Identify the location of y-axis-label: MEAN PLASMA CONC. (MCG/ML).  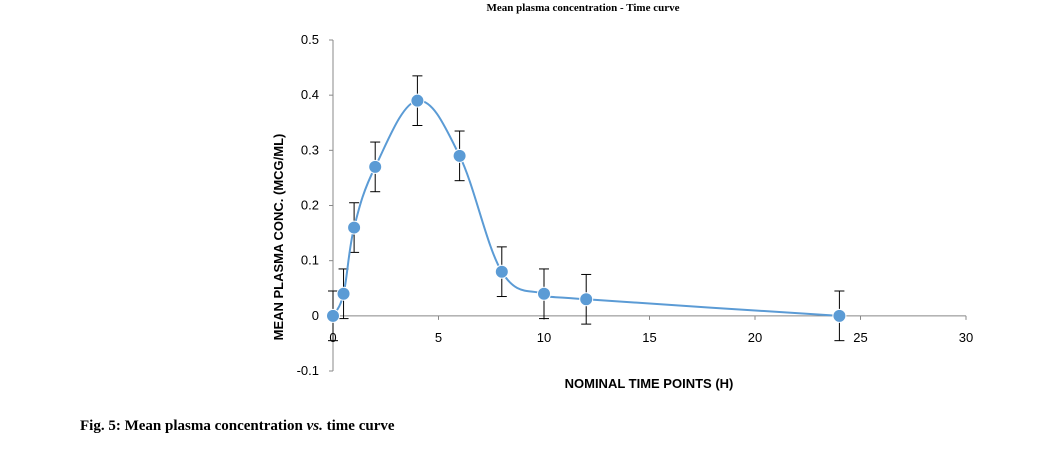
(278, 237).